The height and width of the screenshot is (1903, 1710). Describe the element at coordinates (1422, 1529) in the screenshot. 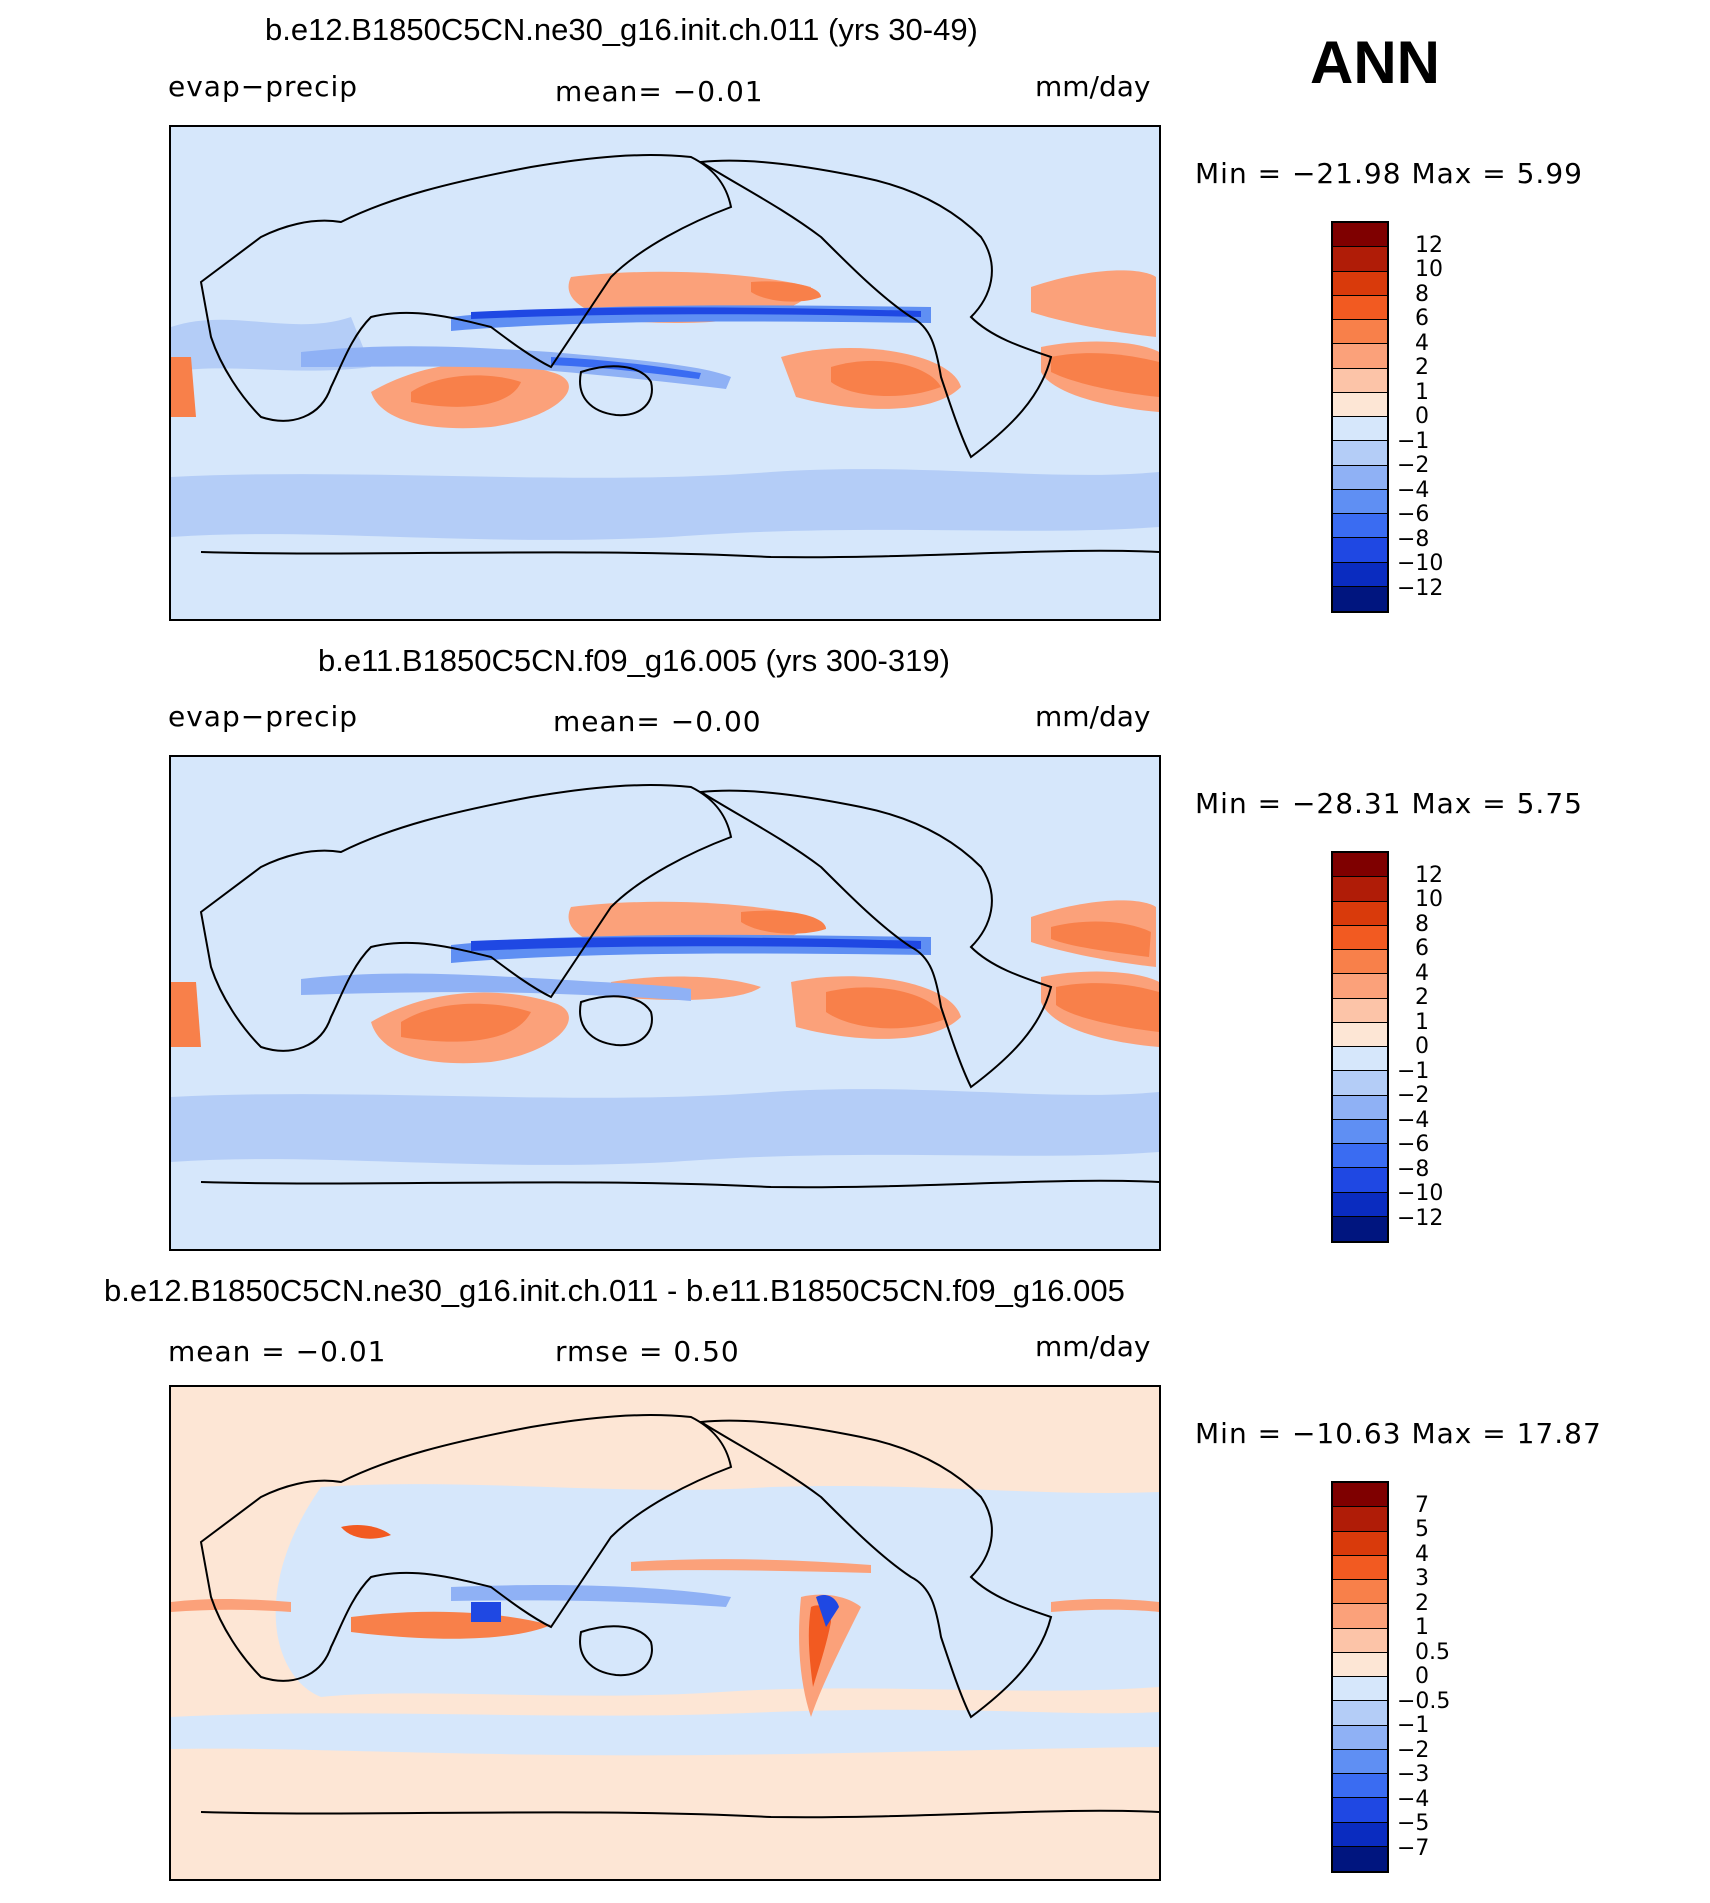

I see `colorbar-tick-label: 5` at that location.